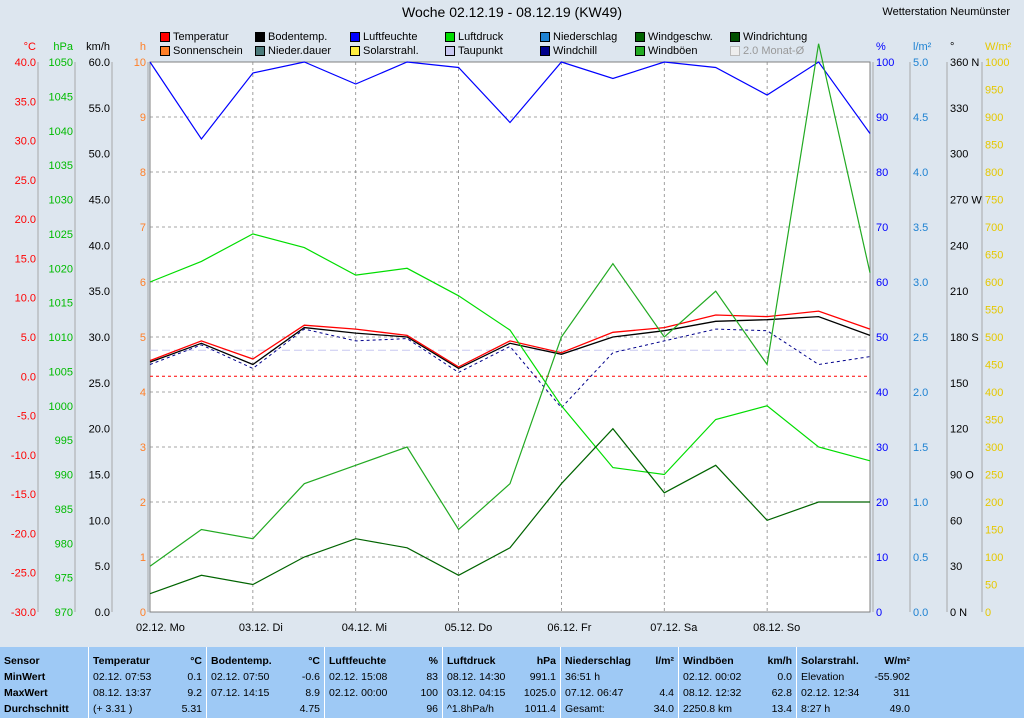 The width and height of the screenshot is (1024, 718). What do you see at coordinates (885, 63) in the screenshot?
I see `axis-tick-hum: 100` at bounding box center [885, 63].